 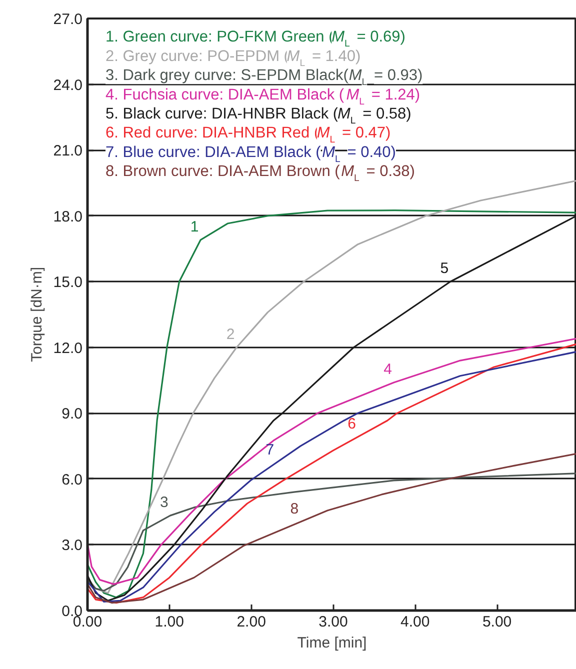 What do you see at coordinates (72, 545) in the screenshot?
I see `y-tick-label: 3.0` at bounding box center [72, 545].